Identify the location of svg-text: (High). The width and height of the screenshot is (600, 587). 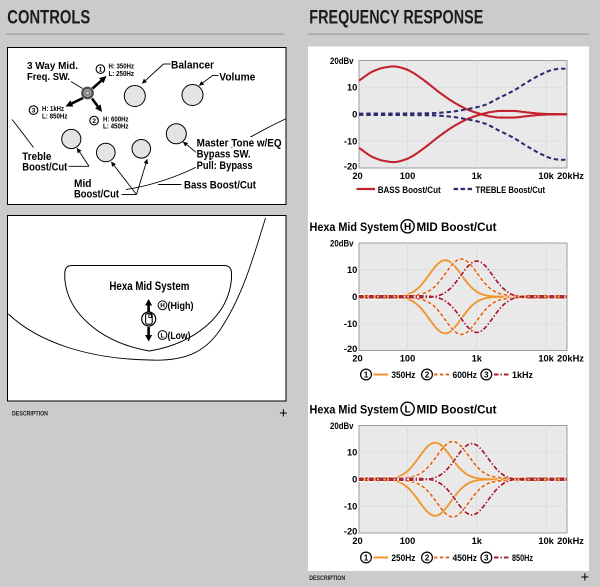
(181, 306).